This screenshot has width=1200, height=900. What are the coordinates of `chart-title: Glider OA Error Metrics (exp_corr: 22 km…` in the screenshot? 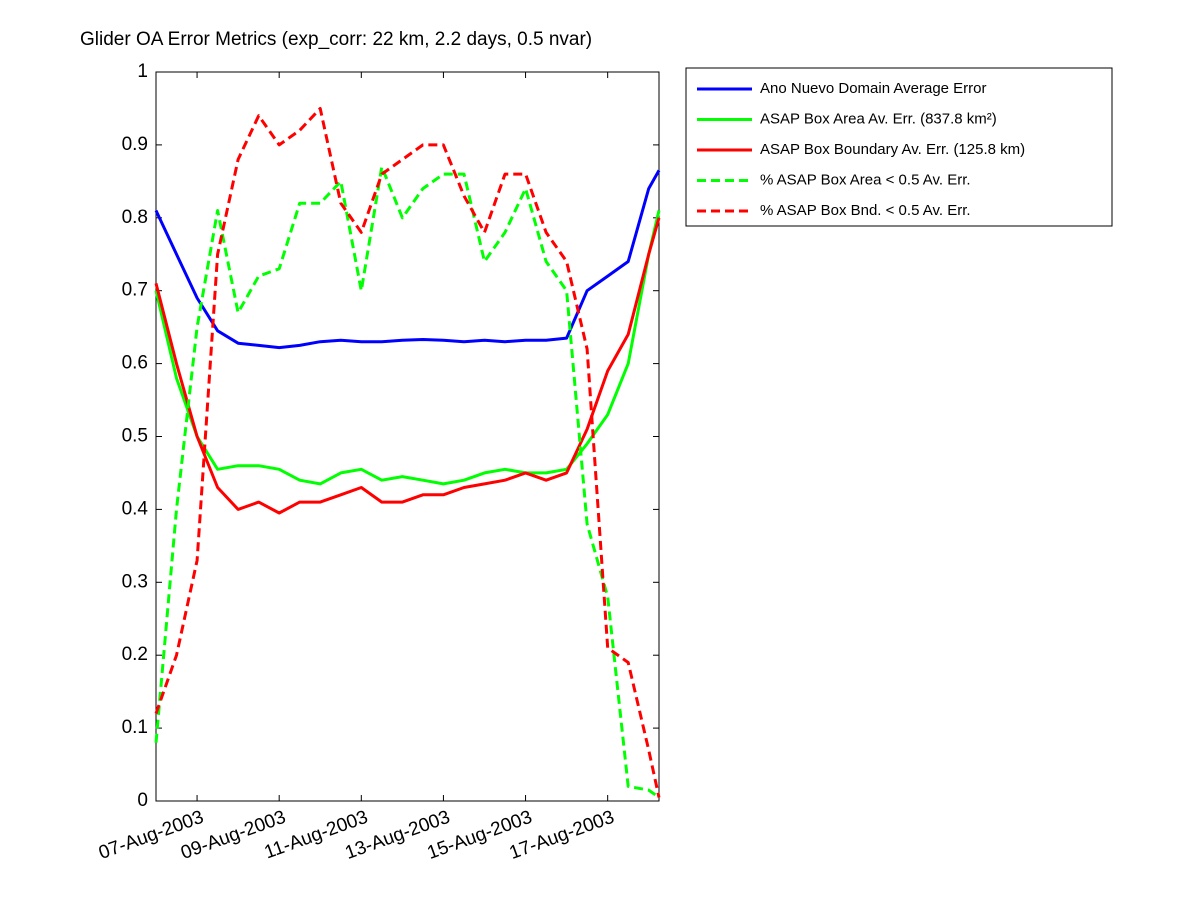 It's located at (336, 39).